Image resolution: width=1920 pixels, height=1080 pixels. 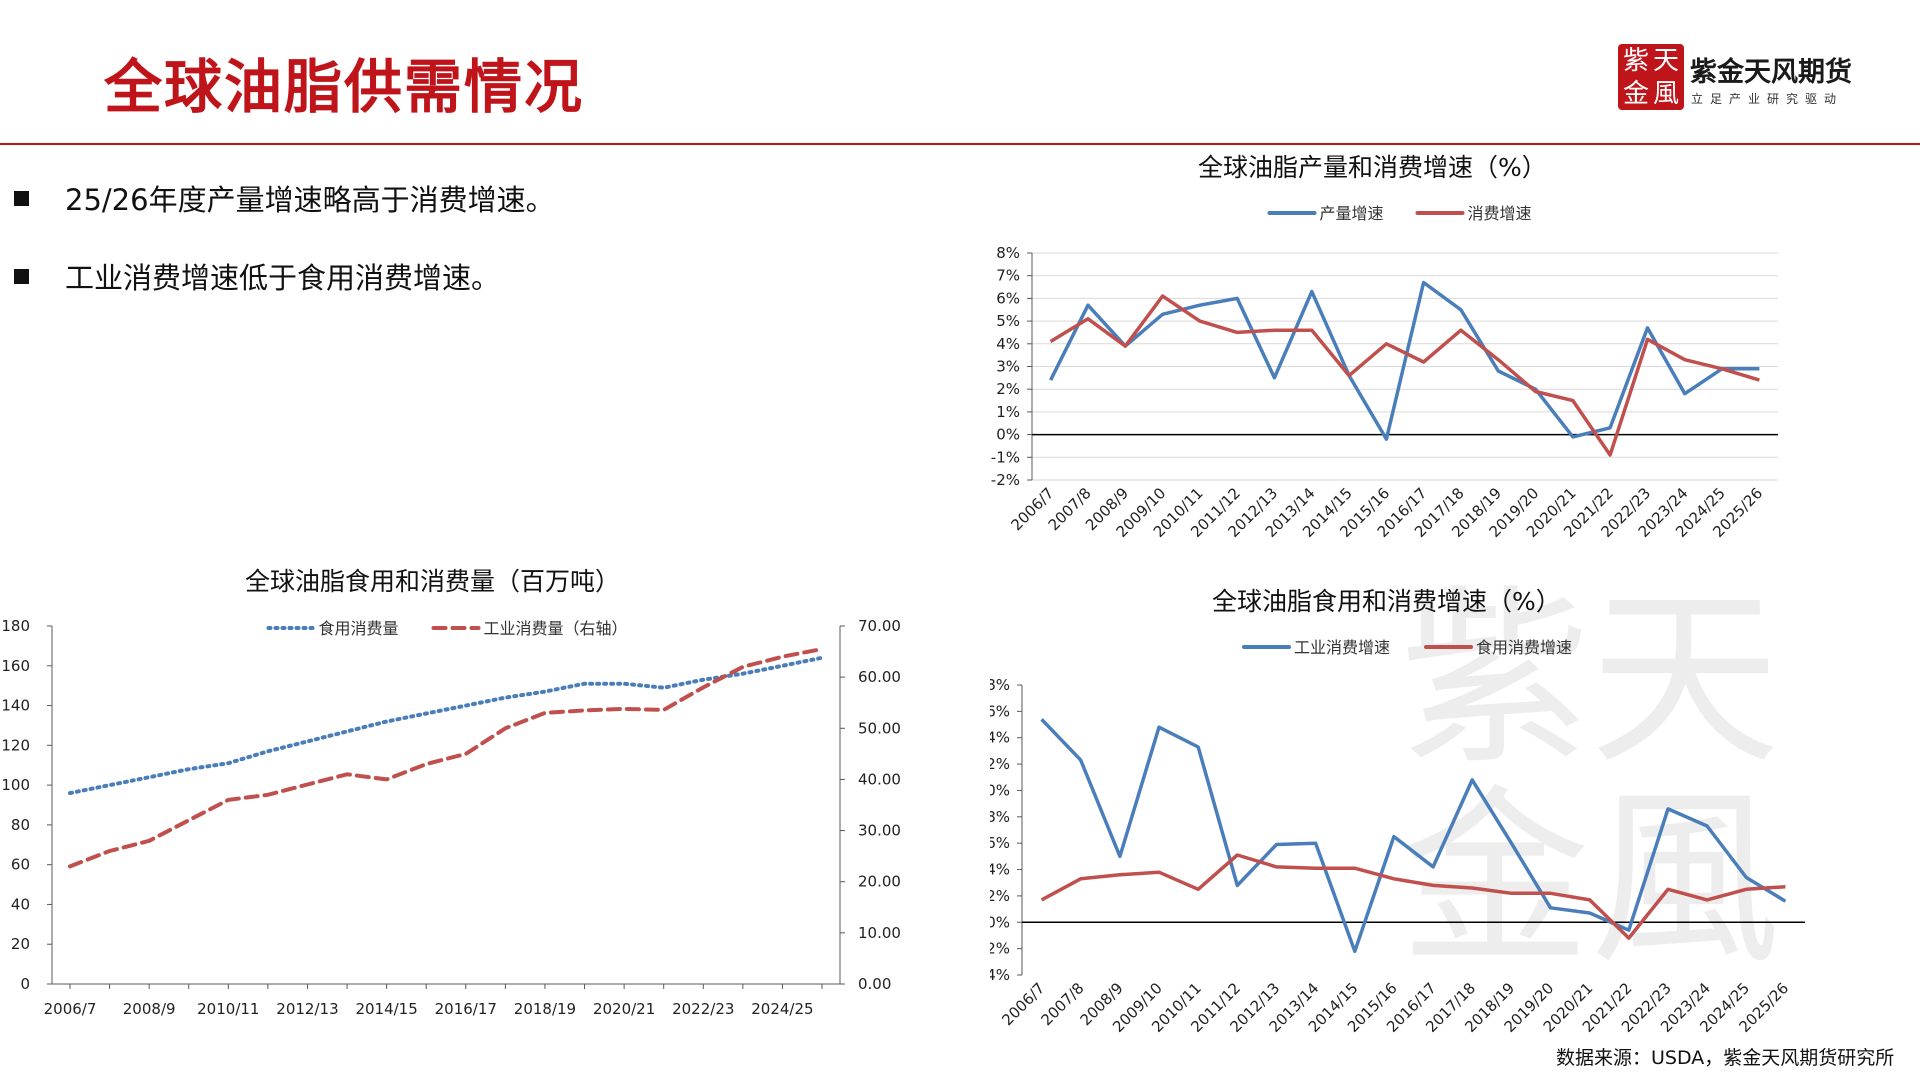 I want to click on y-left-tick-label: 100, so click(x=15, y=785).